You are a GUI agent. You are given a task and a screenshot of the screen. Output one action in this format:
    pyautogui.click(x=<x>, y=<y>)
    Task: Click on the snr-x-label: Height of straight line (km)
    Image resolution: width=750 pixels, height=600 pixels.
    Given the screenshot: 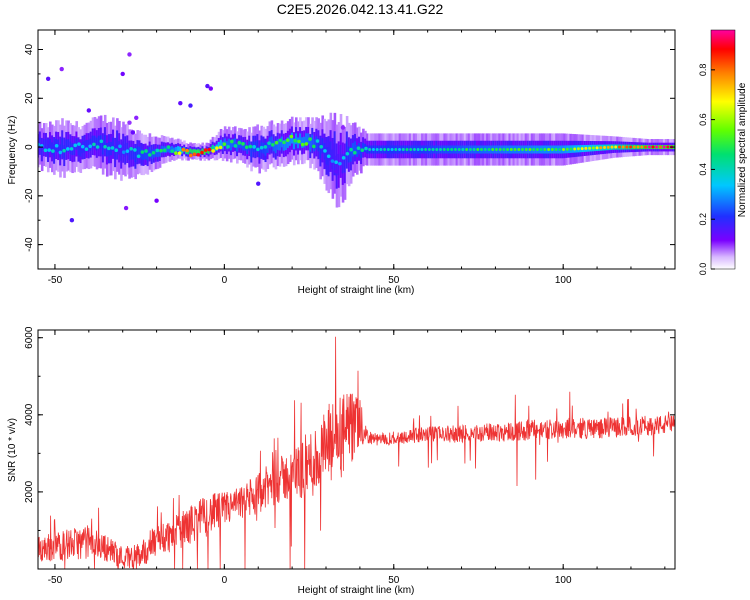 What is the action you would take?
    pyautogui.click(x=356, y=590)
    